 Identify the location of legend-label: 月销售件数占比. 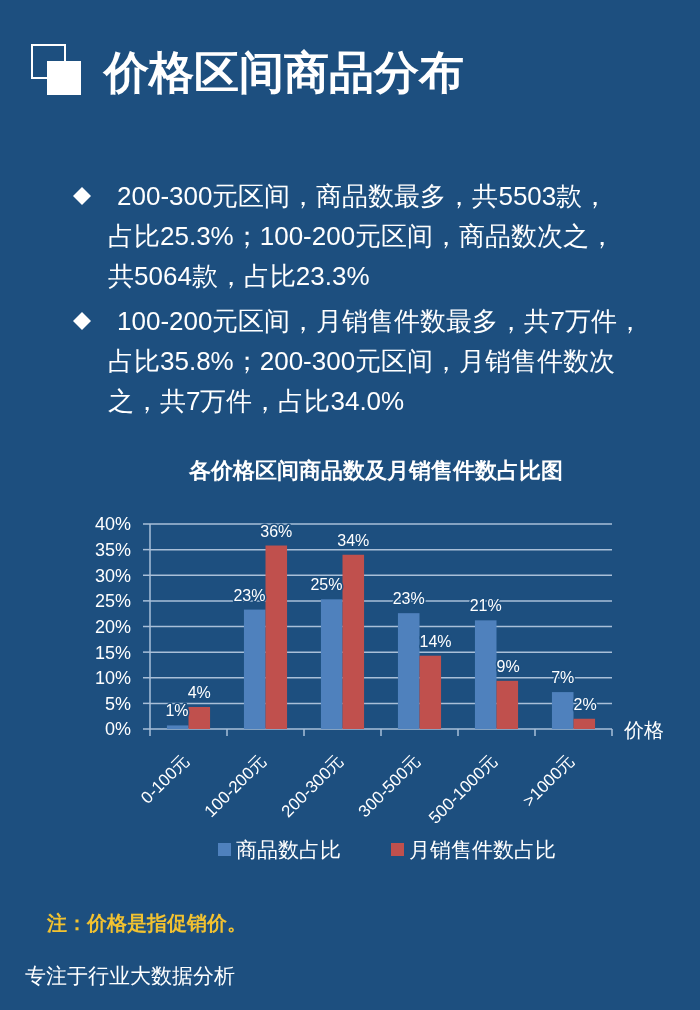
(482, 849).